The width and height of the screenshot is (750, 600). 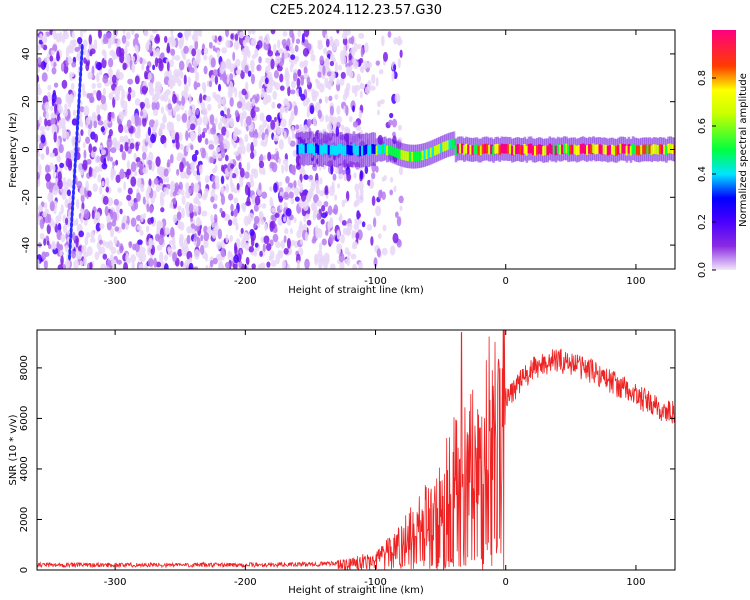 What do you see at coordinates (506, 582) in the screenshot?
I see `x-tick-label: 0` at bounding box center [506, 582].